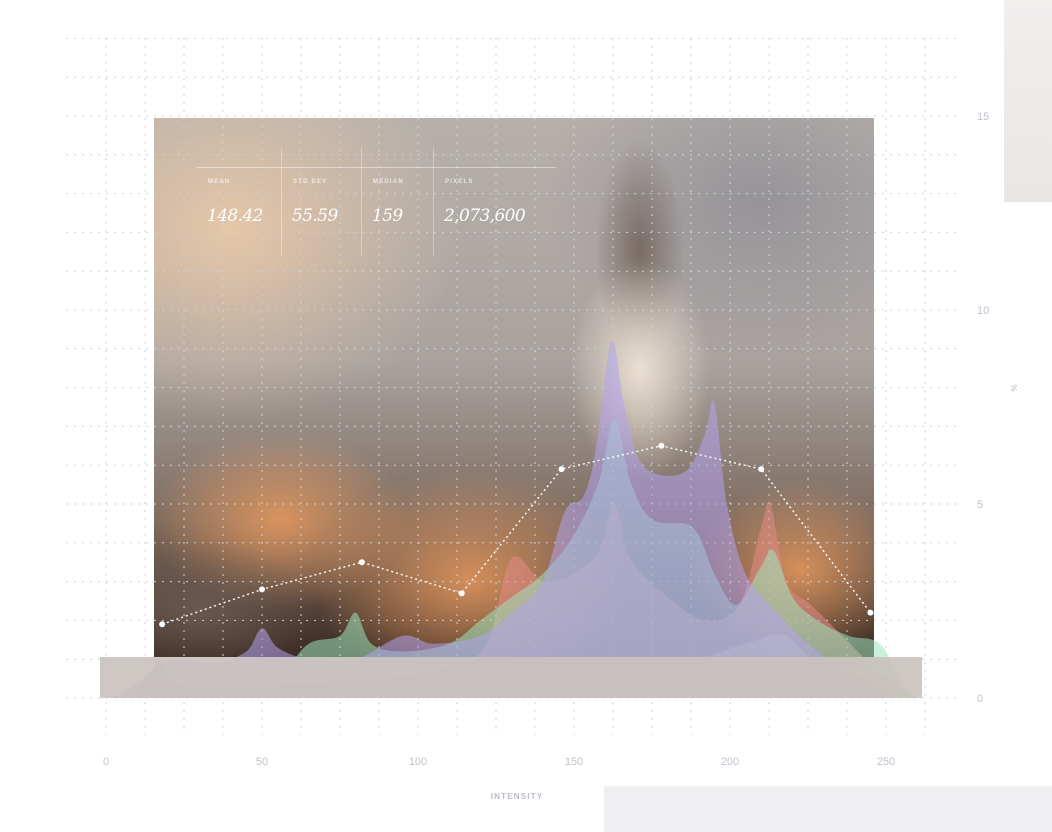 The width and height of the screenshot is (1052, 832). I want to click on stat-median-label: MEDIAN, so click(388, 182).